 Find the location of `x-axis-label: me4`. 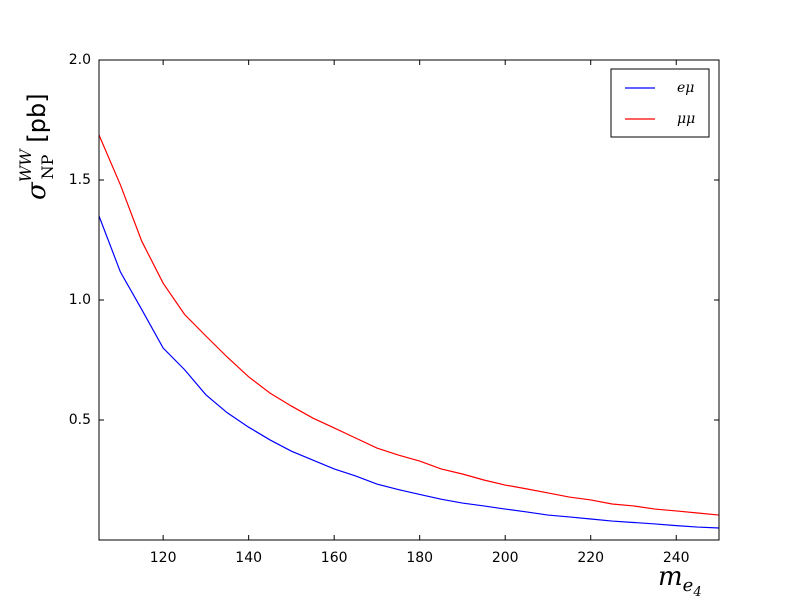

x-axis-label: me4 is located at coordinates (680, 581).